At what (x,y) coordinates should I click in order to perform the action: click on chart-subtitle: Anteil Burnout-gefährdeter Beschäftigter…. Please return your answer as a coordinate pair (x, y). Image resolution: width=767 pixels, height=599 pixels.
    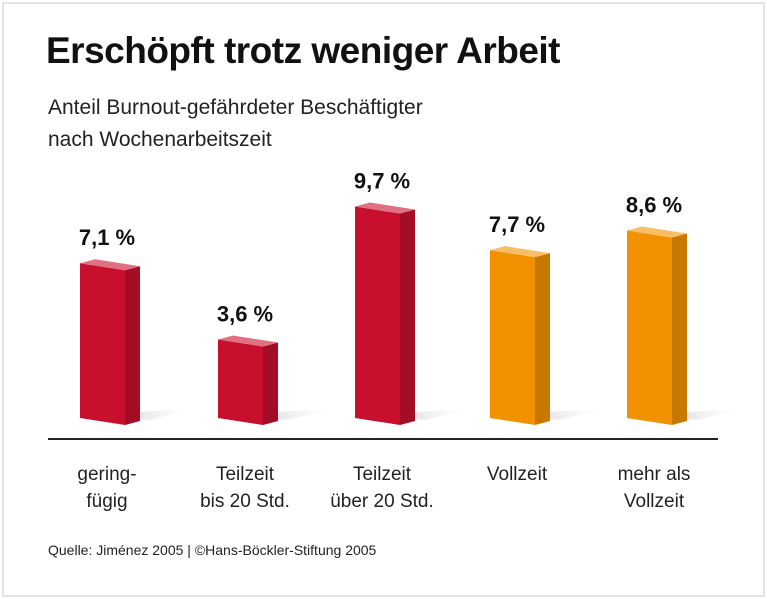
    Looking at the image, I should click on (235, 124).